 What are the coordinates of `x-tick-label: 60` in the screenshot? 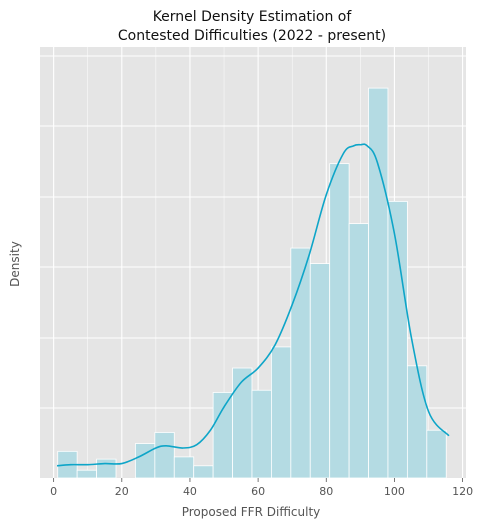 It's located at (258, 491).